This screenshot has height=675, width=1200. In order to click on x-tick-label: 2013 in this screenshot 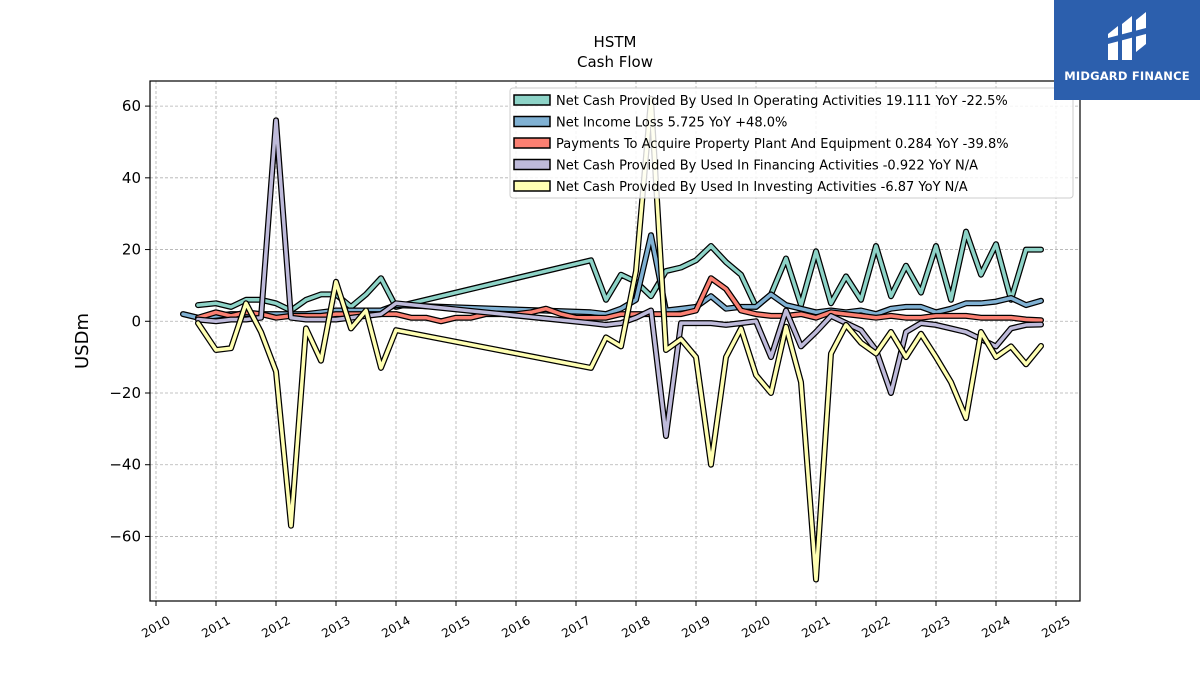, I will do `click(335, 626)`.